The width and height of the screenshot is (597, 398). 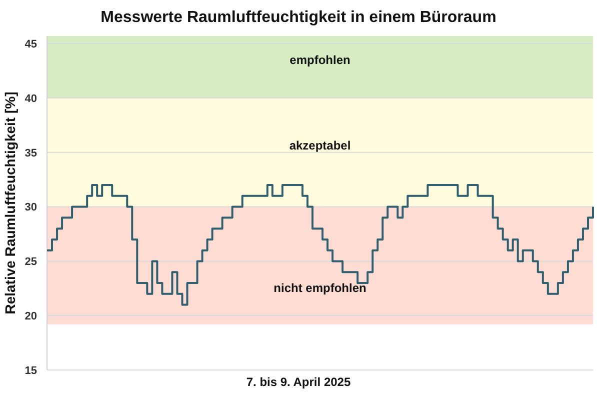 I want to click on y-tick-label: 35, so click(x=30, y=153).